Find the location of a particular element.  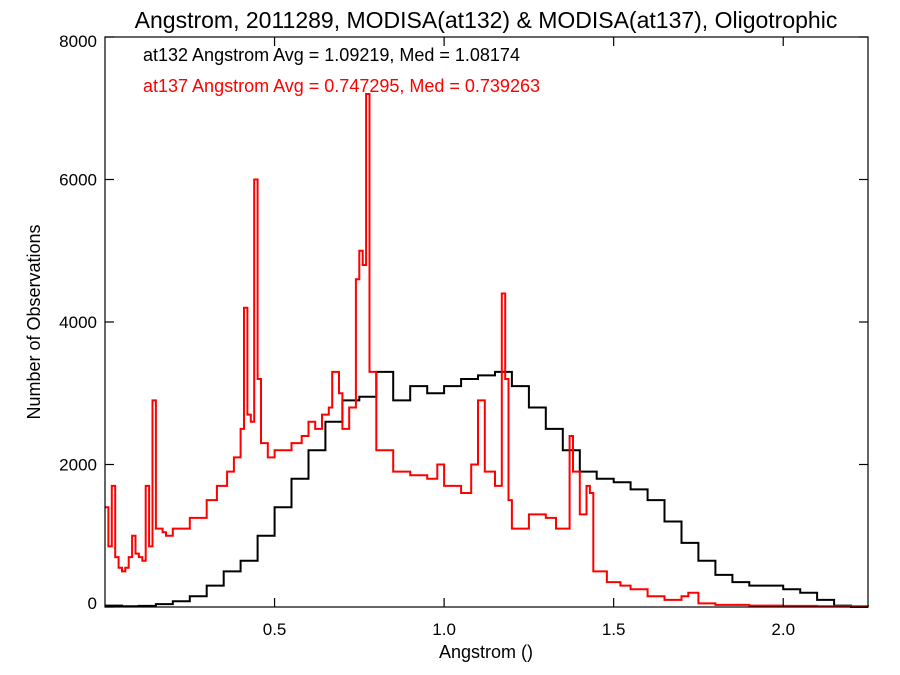

x-tick-label: 2.0 is located at coordinates (783, 629).